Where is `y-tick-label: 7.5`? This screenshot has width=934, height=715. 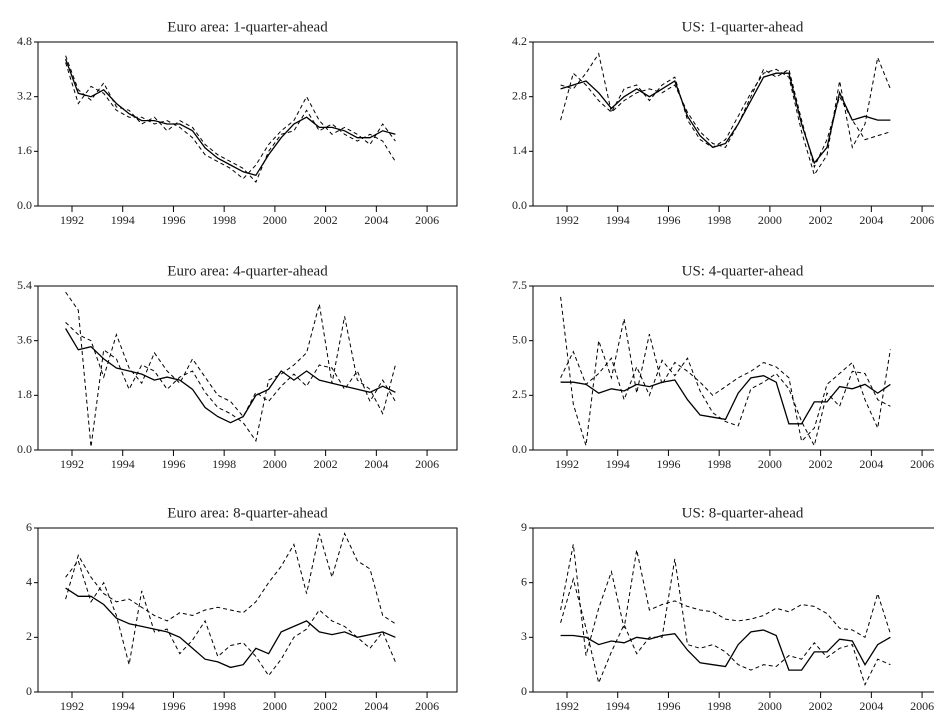
y-tick-label: 7.5 is located at coordinates (519, 285).